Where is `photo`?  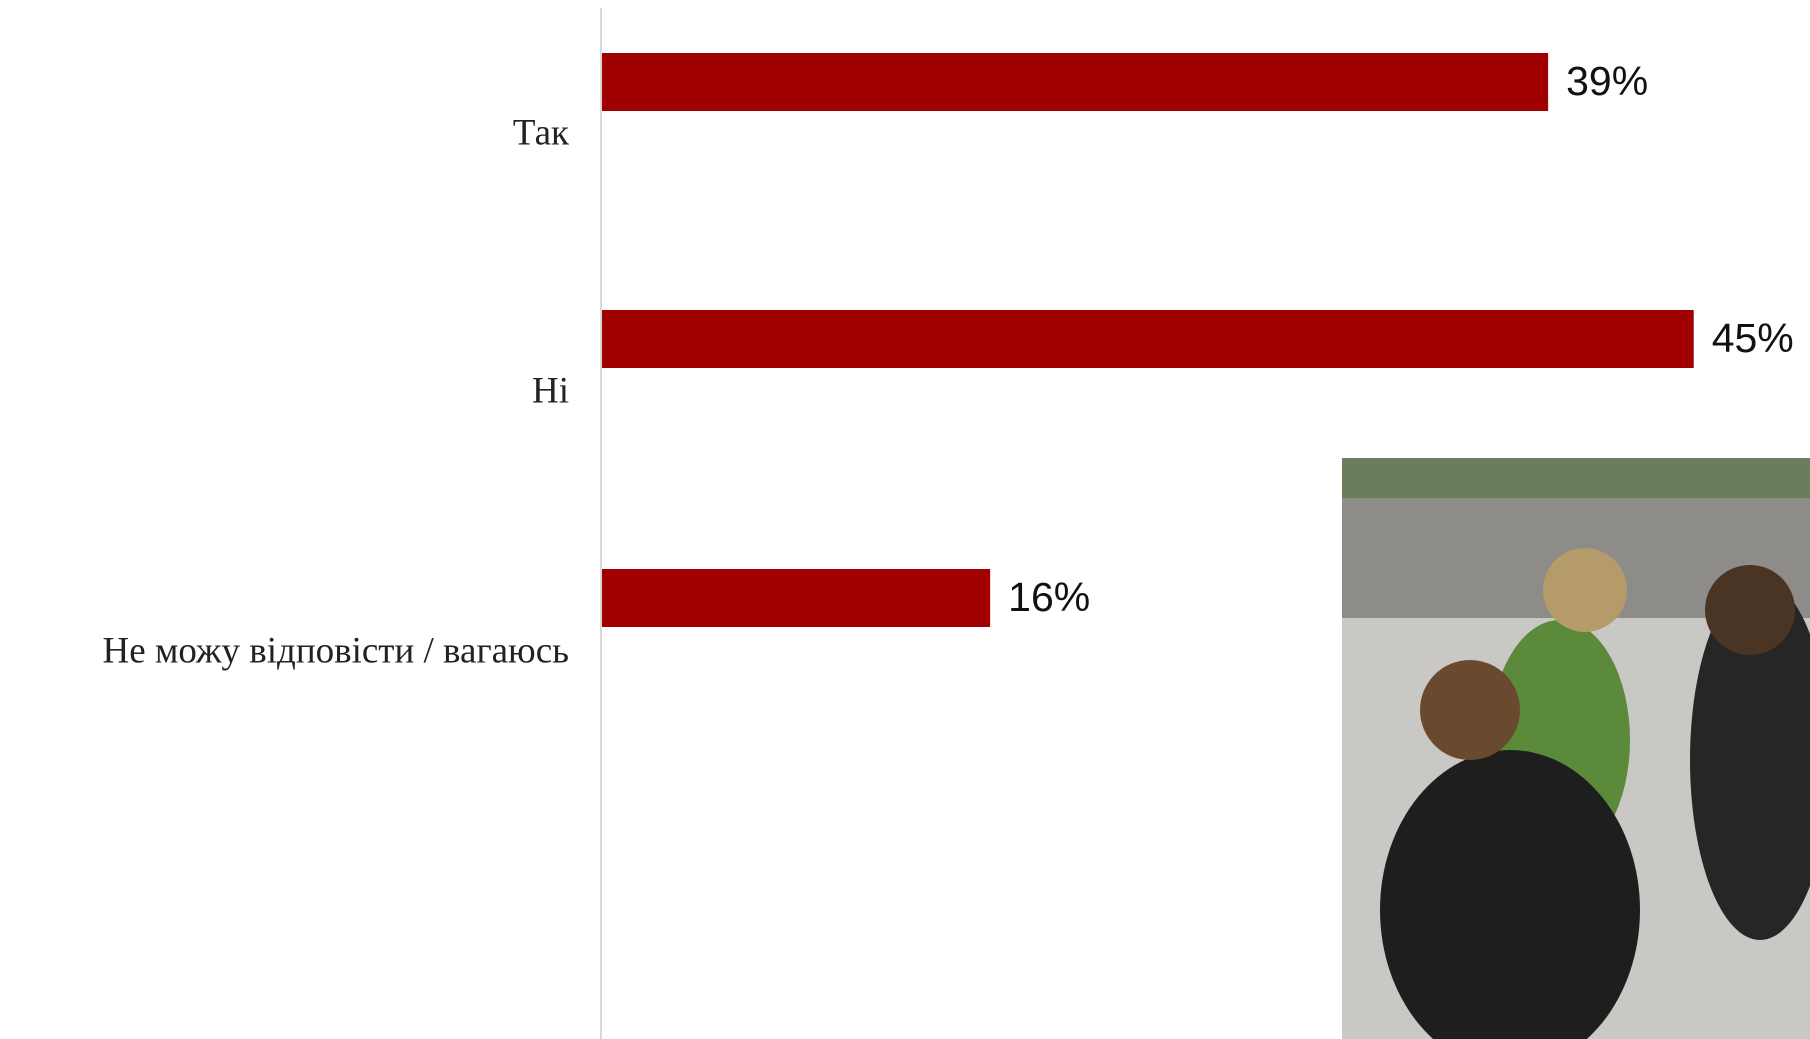
photo is located at coordinates (1576, 748).